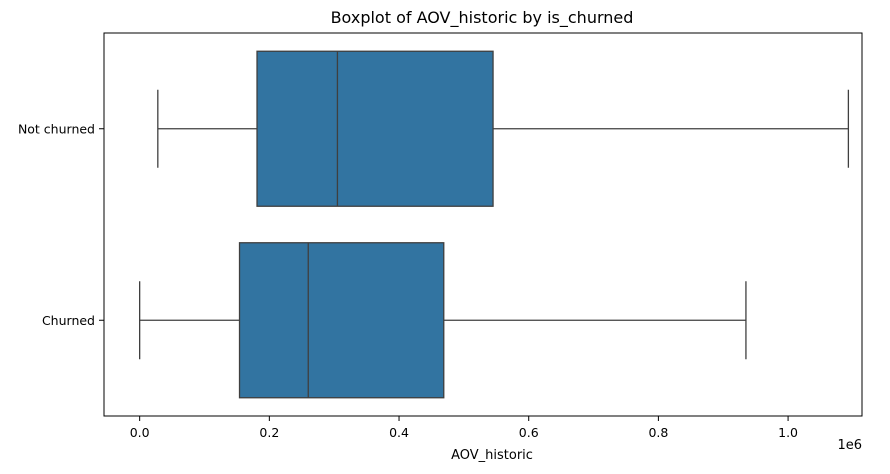 This screenshot has width=890, height=474. Describe the element at coordinates (140, 432) in the screenshot. I see `x-tick-label: 0.0` at that location.